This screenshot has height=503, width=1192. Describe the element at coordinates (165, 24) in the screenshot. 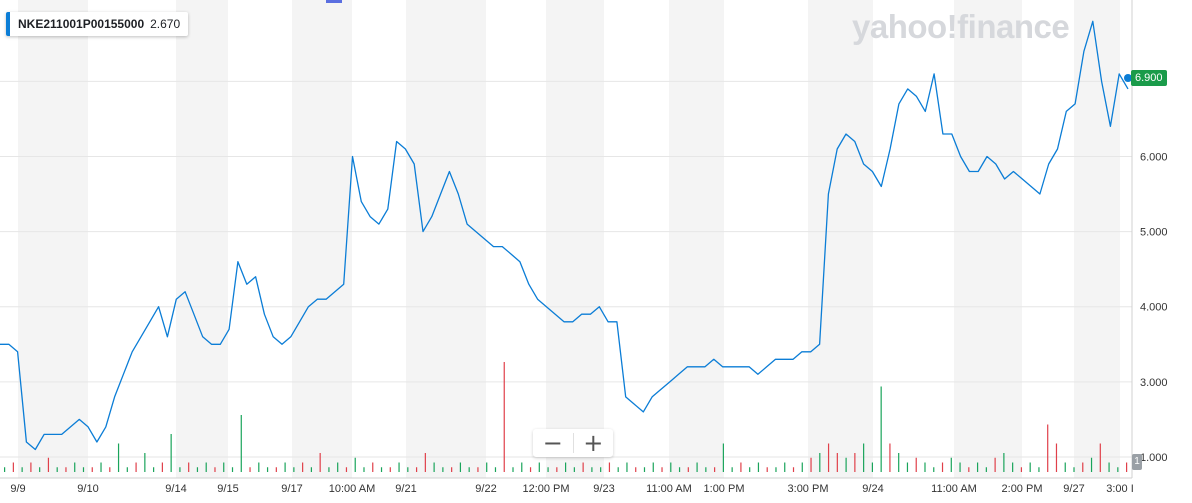

I see `legend-value: 2.670` at that location.